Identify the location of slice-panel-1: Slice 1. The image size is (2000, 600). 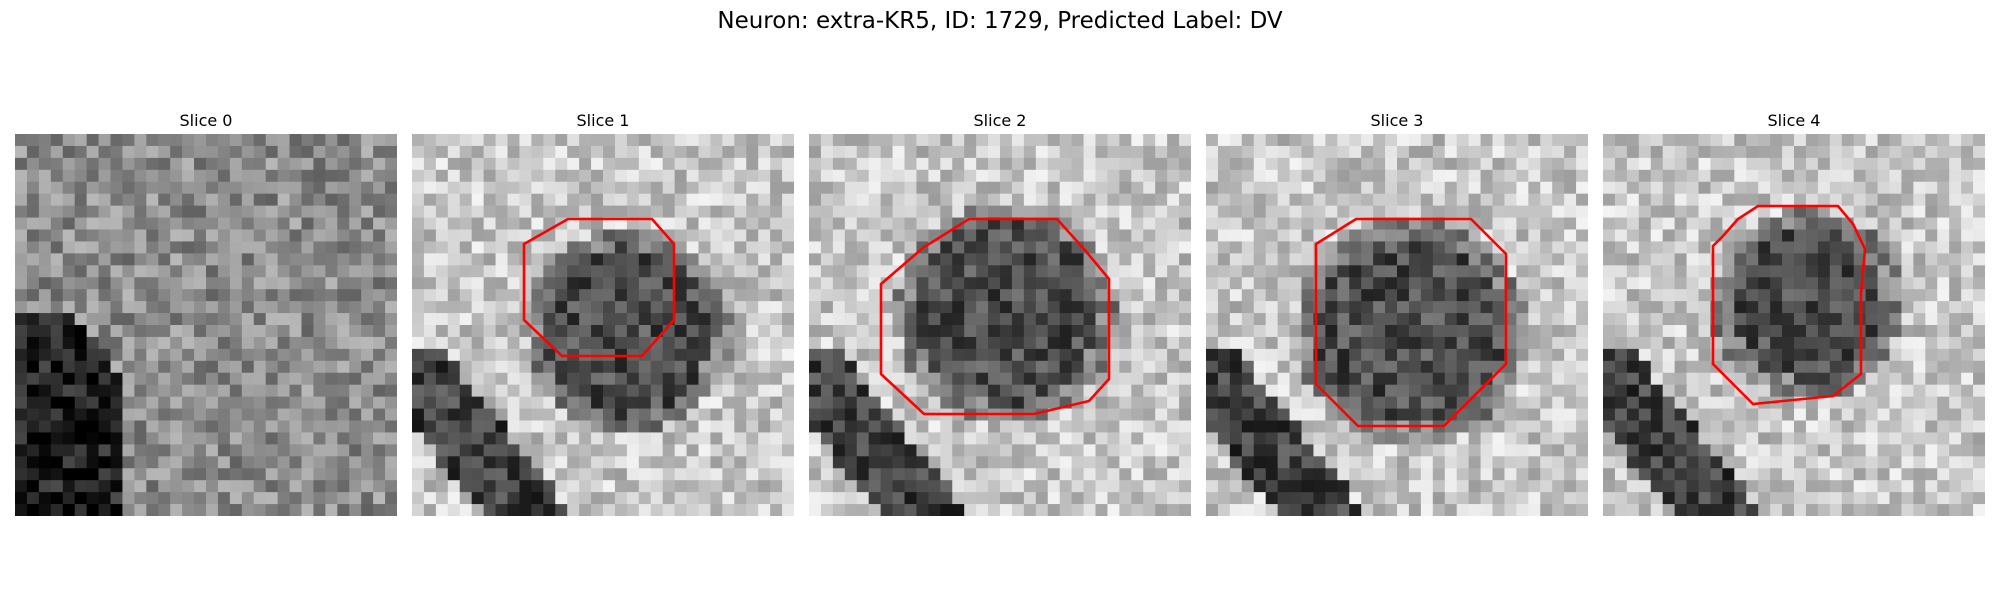
(603, 312).